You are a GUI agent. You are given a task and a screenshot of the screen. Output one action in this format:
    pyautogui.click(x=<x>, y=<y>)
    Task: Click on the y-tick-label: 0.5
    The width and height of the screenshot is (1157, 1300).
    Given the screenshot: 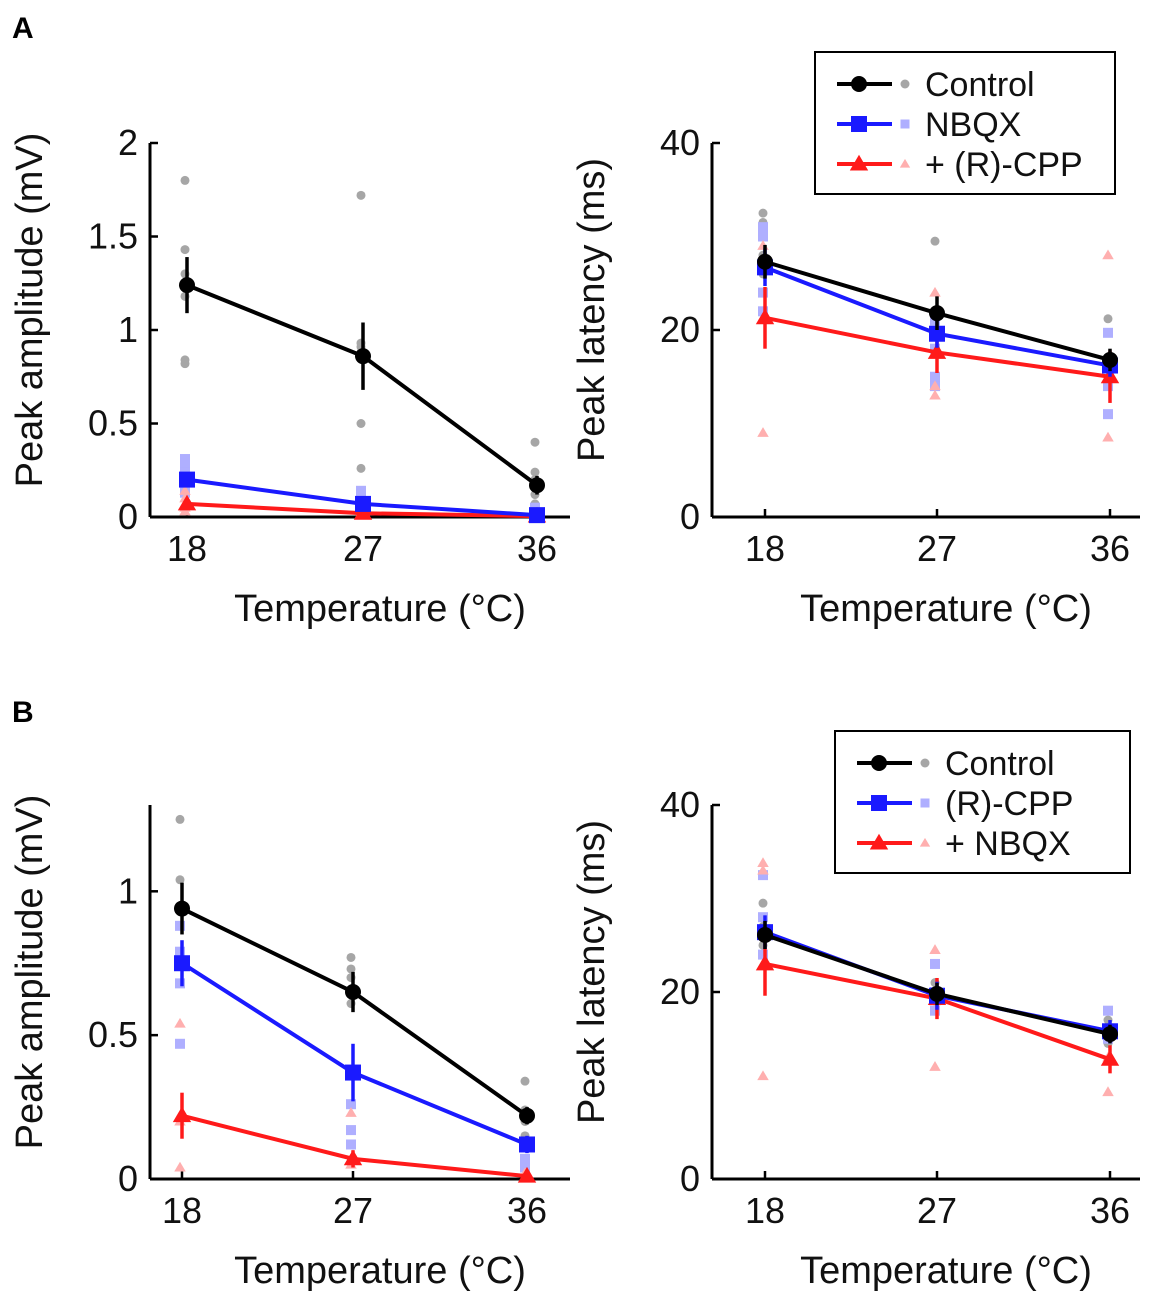 What is the action you would take?
    pyautogui.click(x=113, y=1034)
    